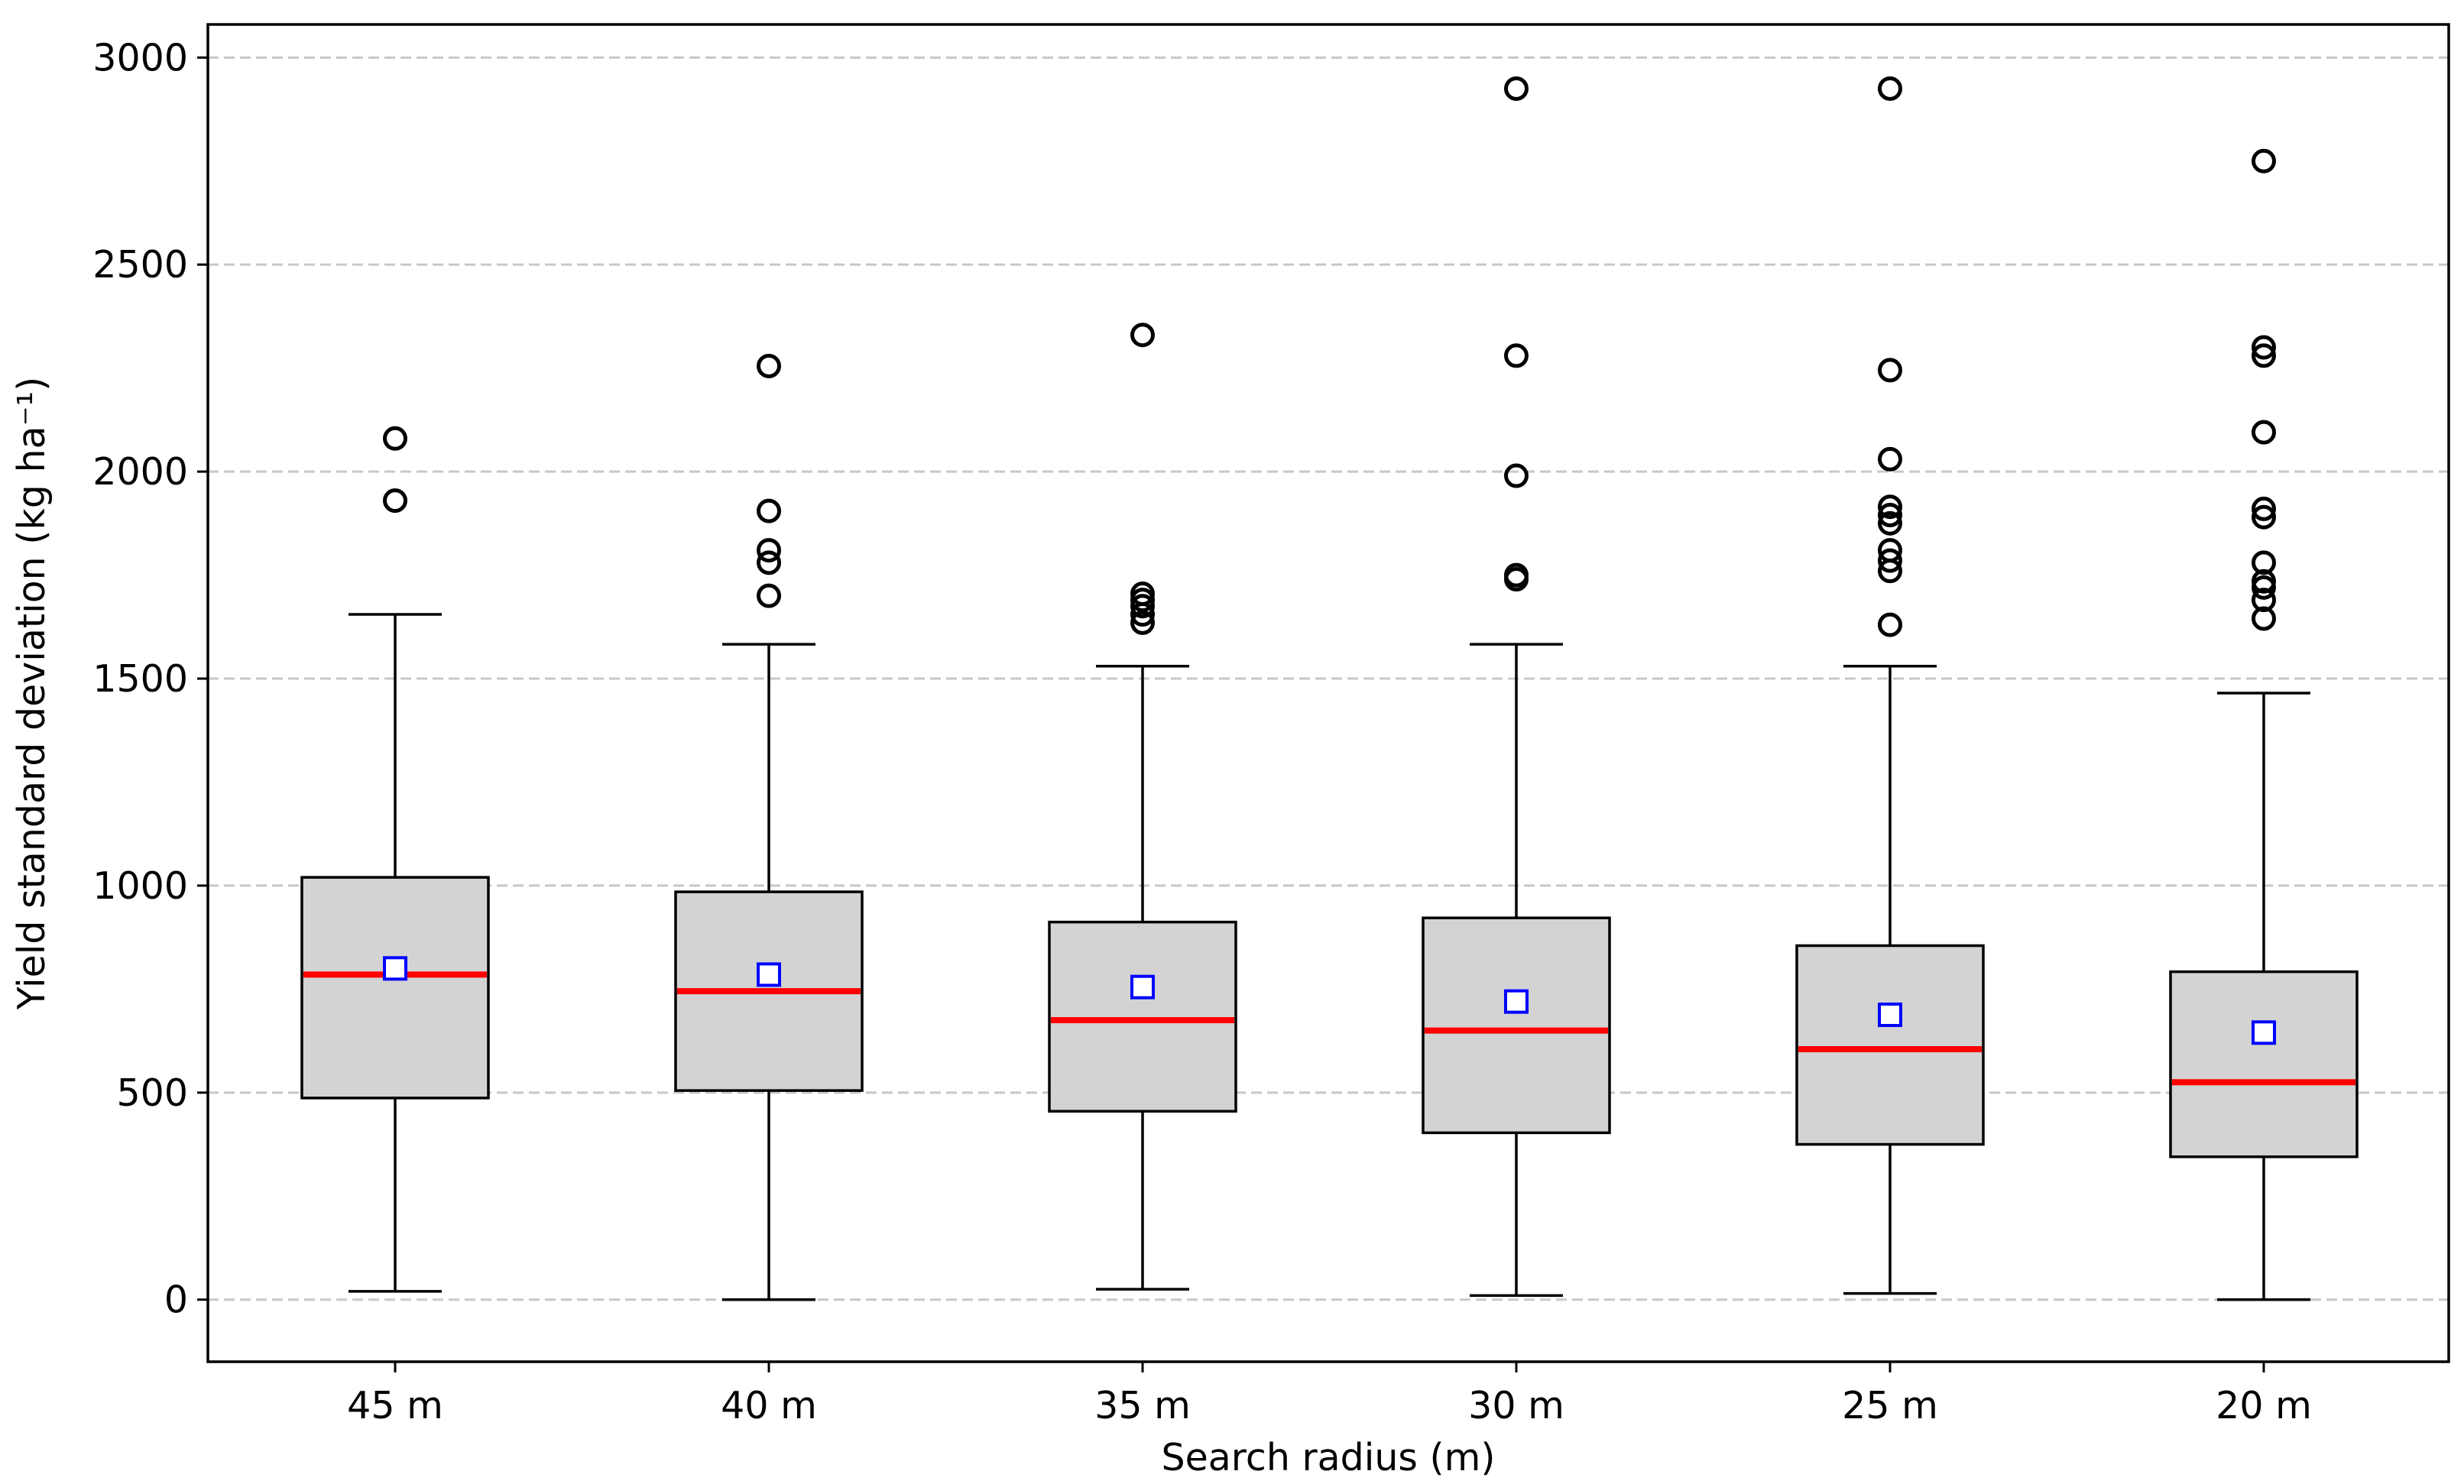 The image size is (2464, 1484). I want to click on x-tick-label: 40 m, so click(769, 1406).